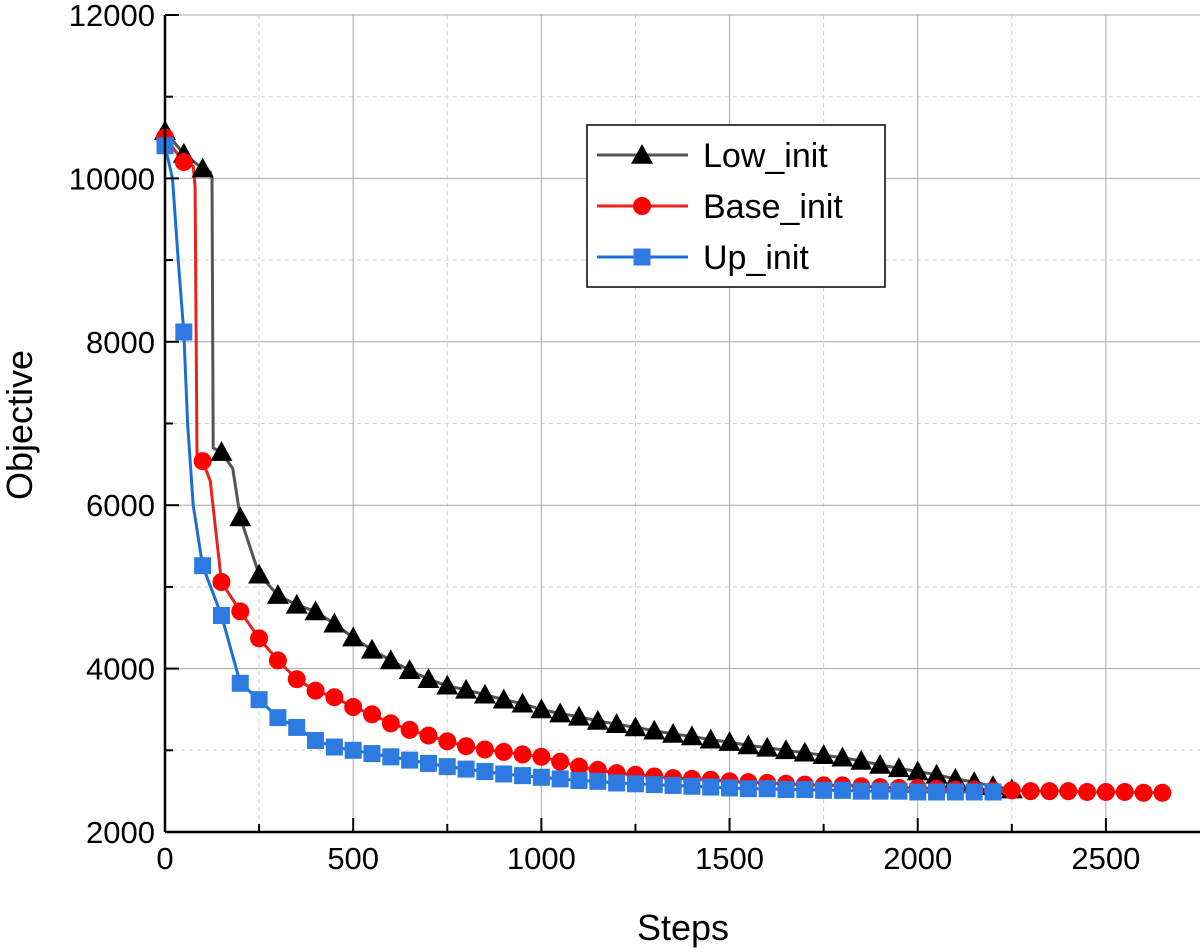 The image size is (1200, 952). Describe the element at coordinates (765, 156) in the screenshot. I see `legend-label-low-init: Low_init` at that location.